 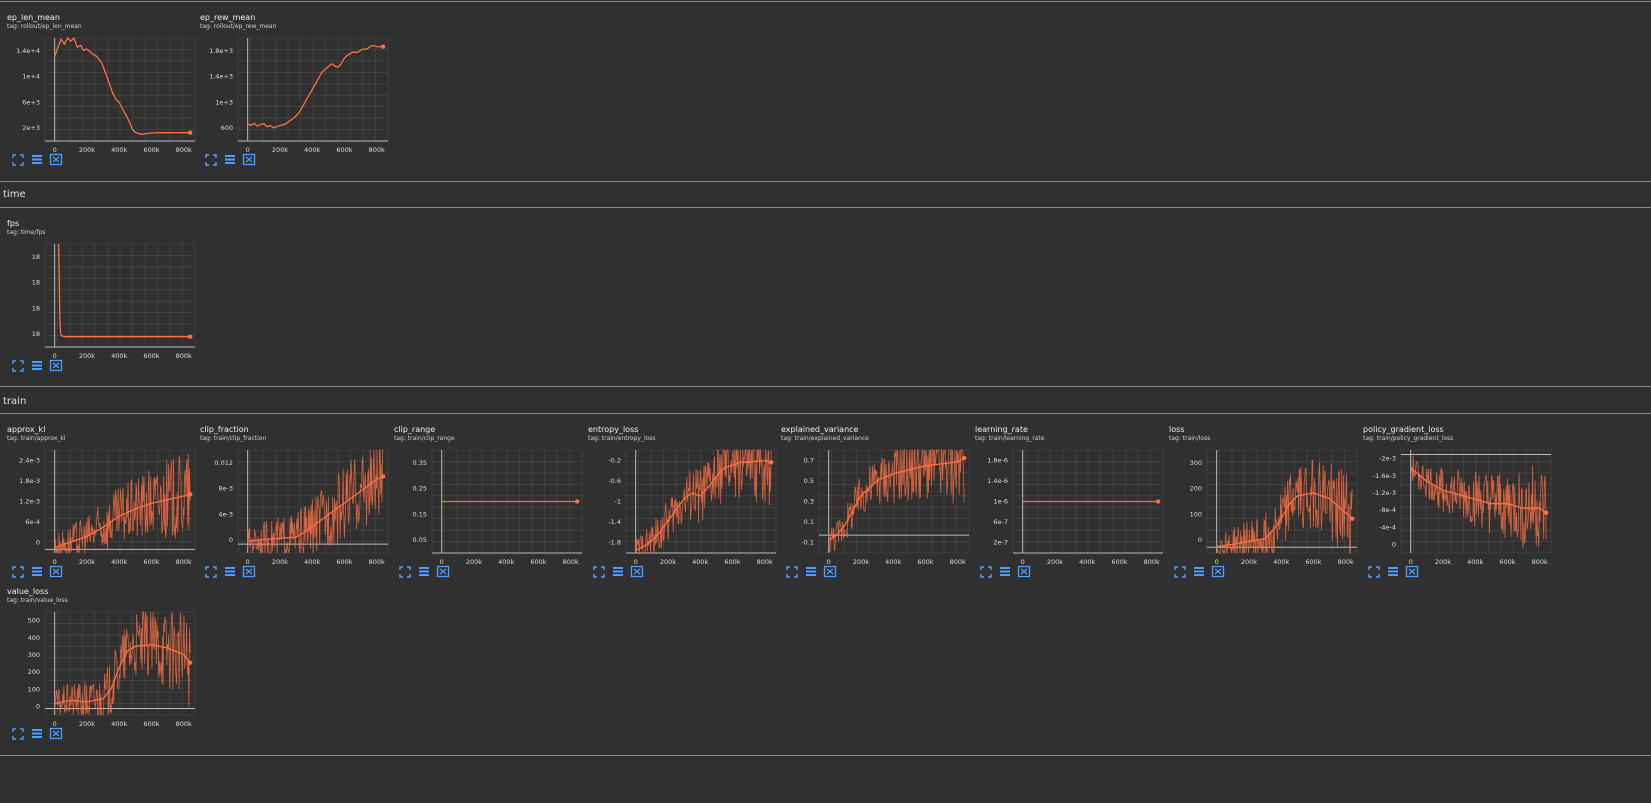 What do you see at coordinates (492, 495) in the screenshot?
I see `line-chart: 0 200k 400k 600k 800k 0.05 0.15 0.25 0.35` at bounding box center [492, 495].